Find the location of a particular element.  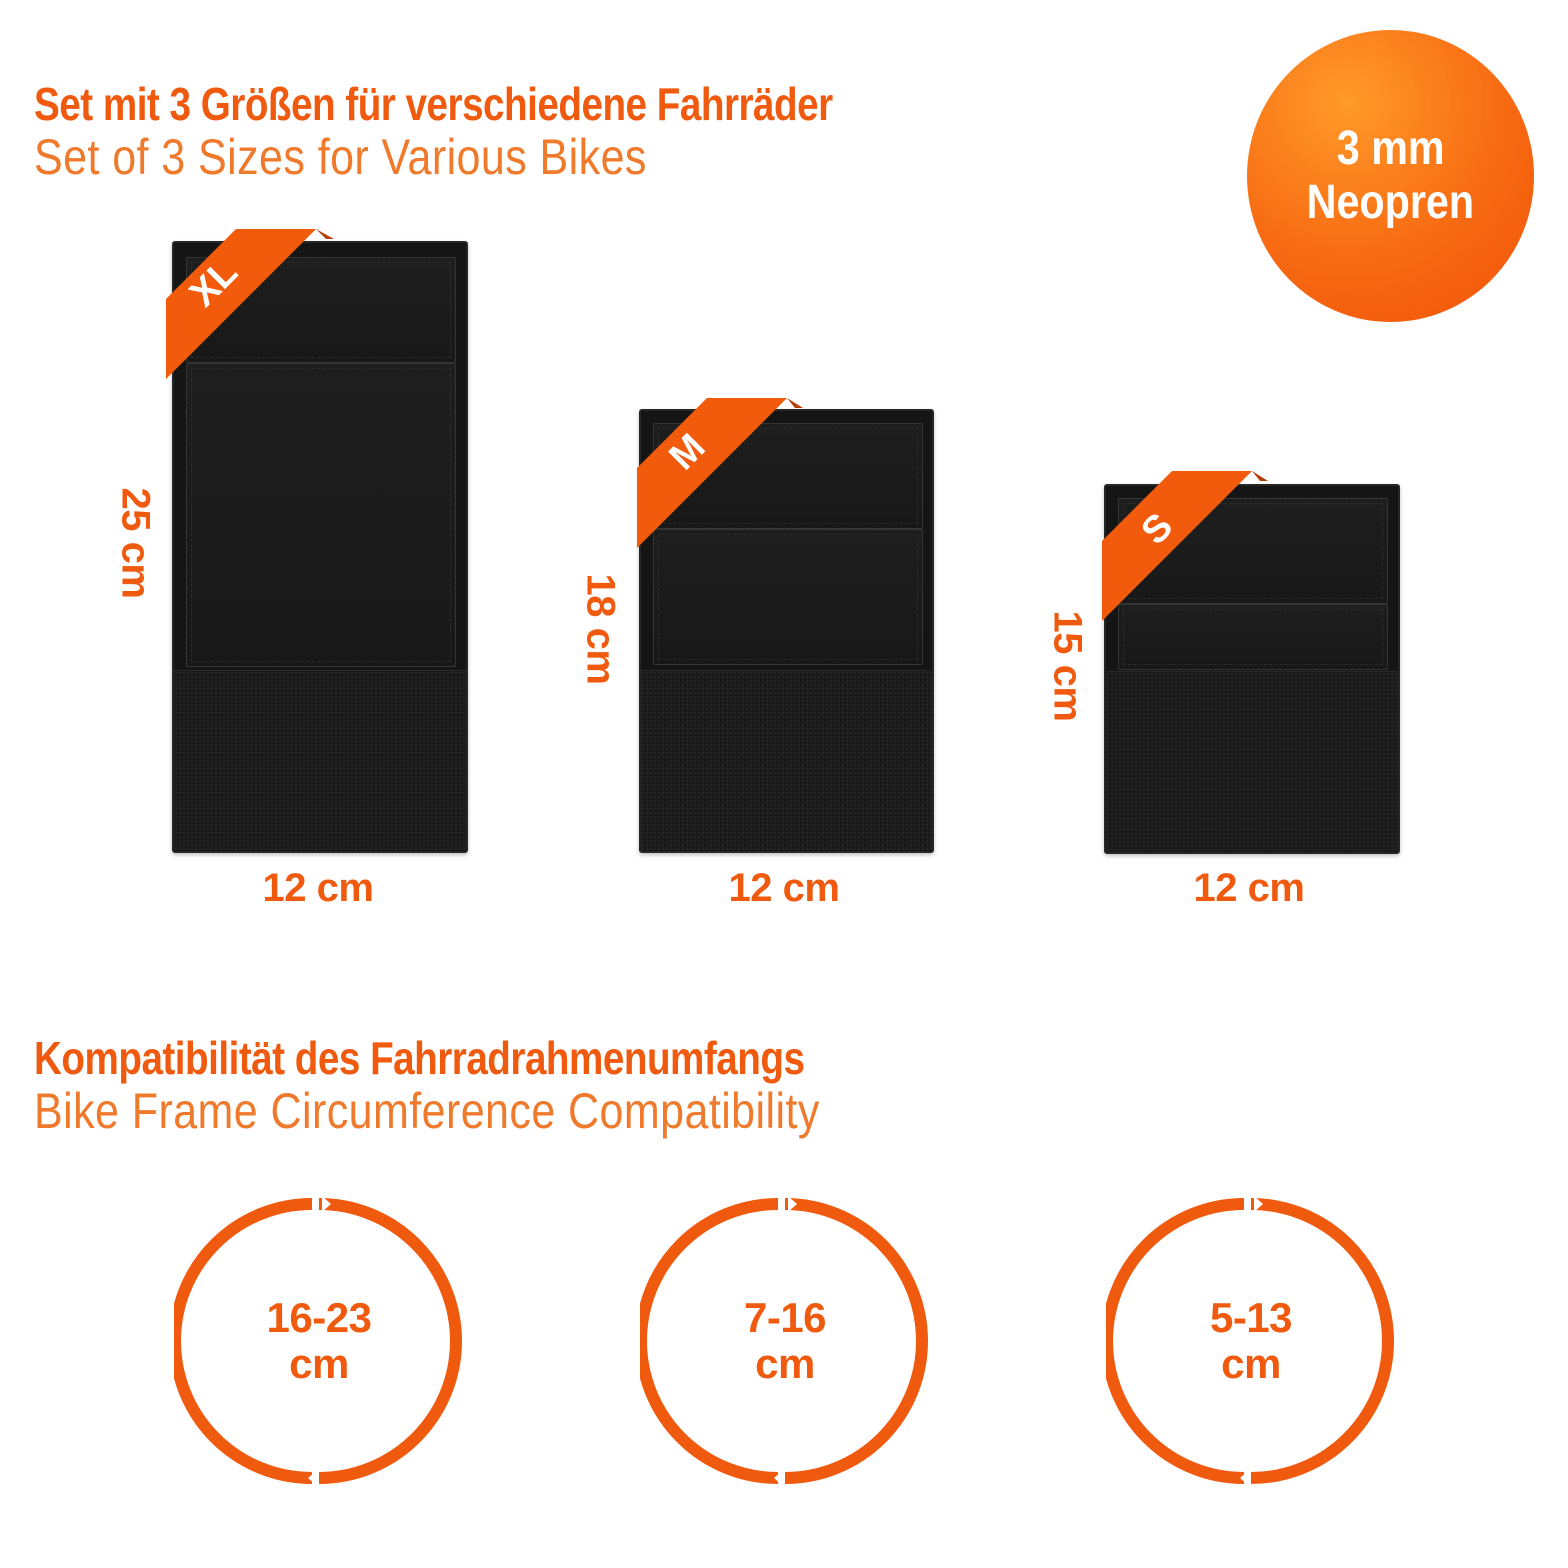

product-s-height: 15 cm is located at coordinates (1067, 666).